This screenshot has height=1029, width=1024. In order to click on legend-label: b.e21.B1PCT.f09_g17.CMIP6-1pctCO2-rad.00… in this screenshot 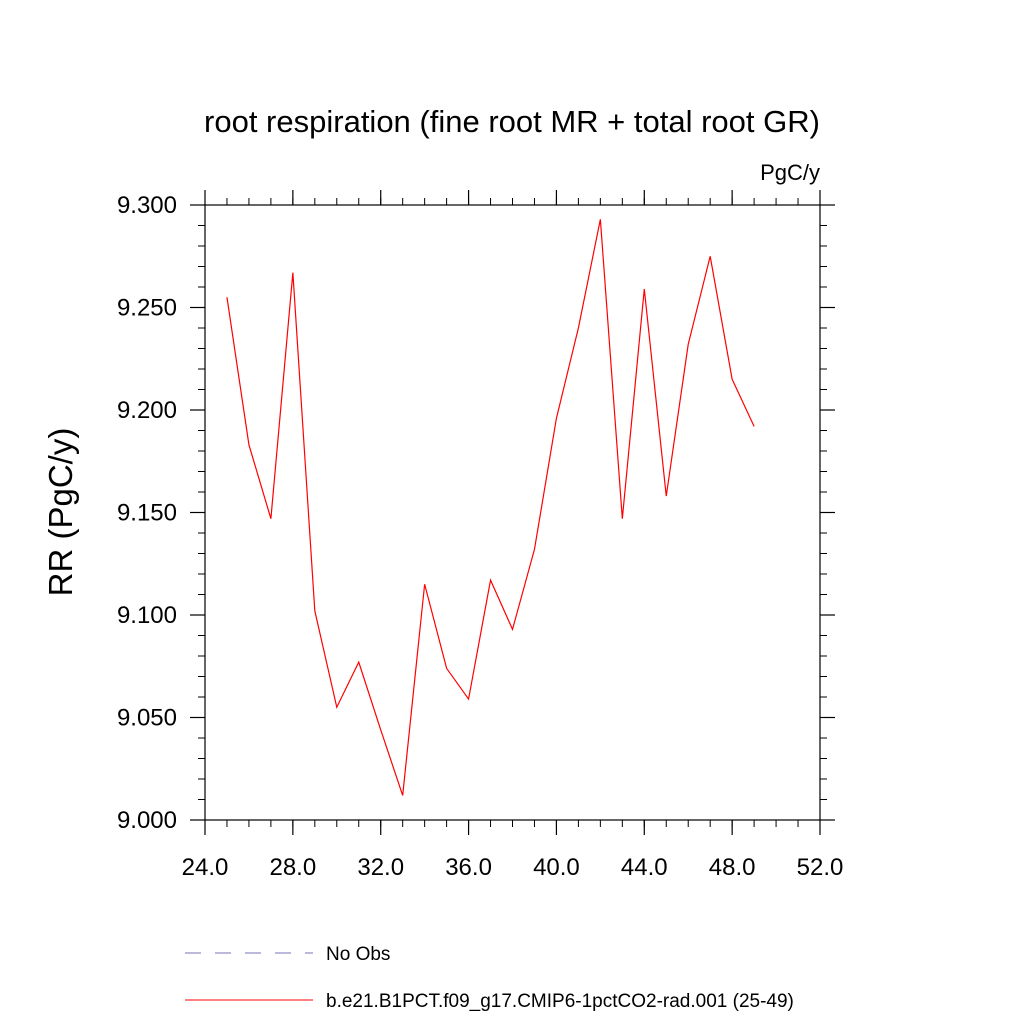, I will do `click(560, 1001)`.